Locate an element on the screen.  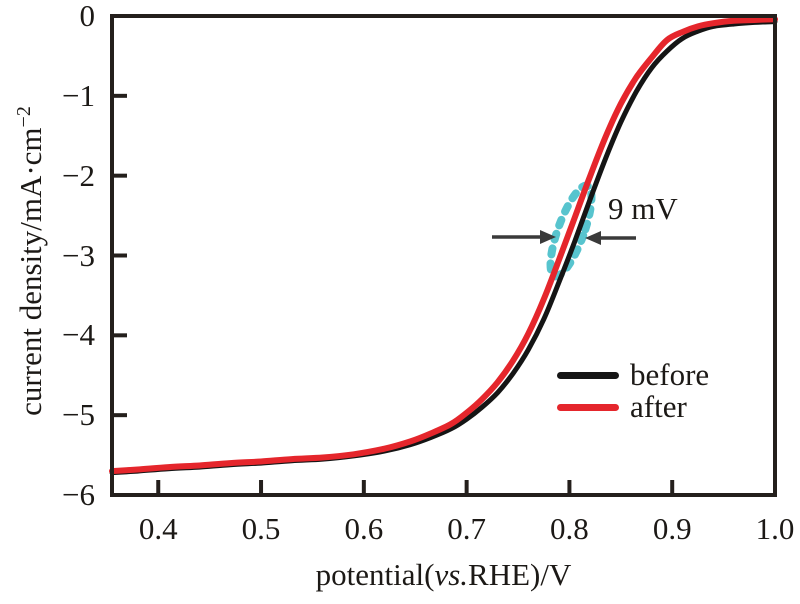
x-axis-tick-label: 0.9 is located at coordinates (672, 528).